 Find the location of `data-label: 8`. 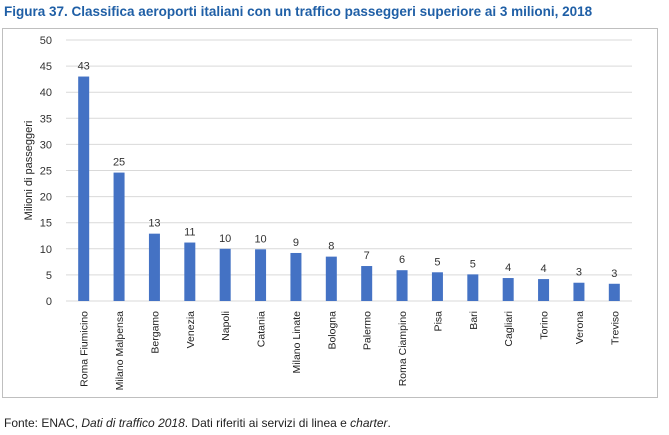

data-label: 8 is located at coordinates (331, 247).